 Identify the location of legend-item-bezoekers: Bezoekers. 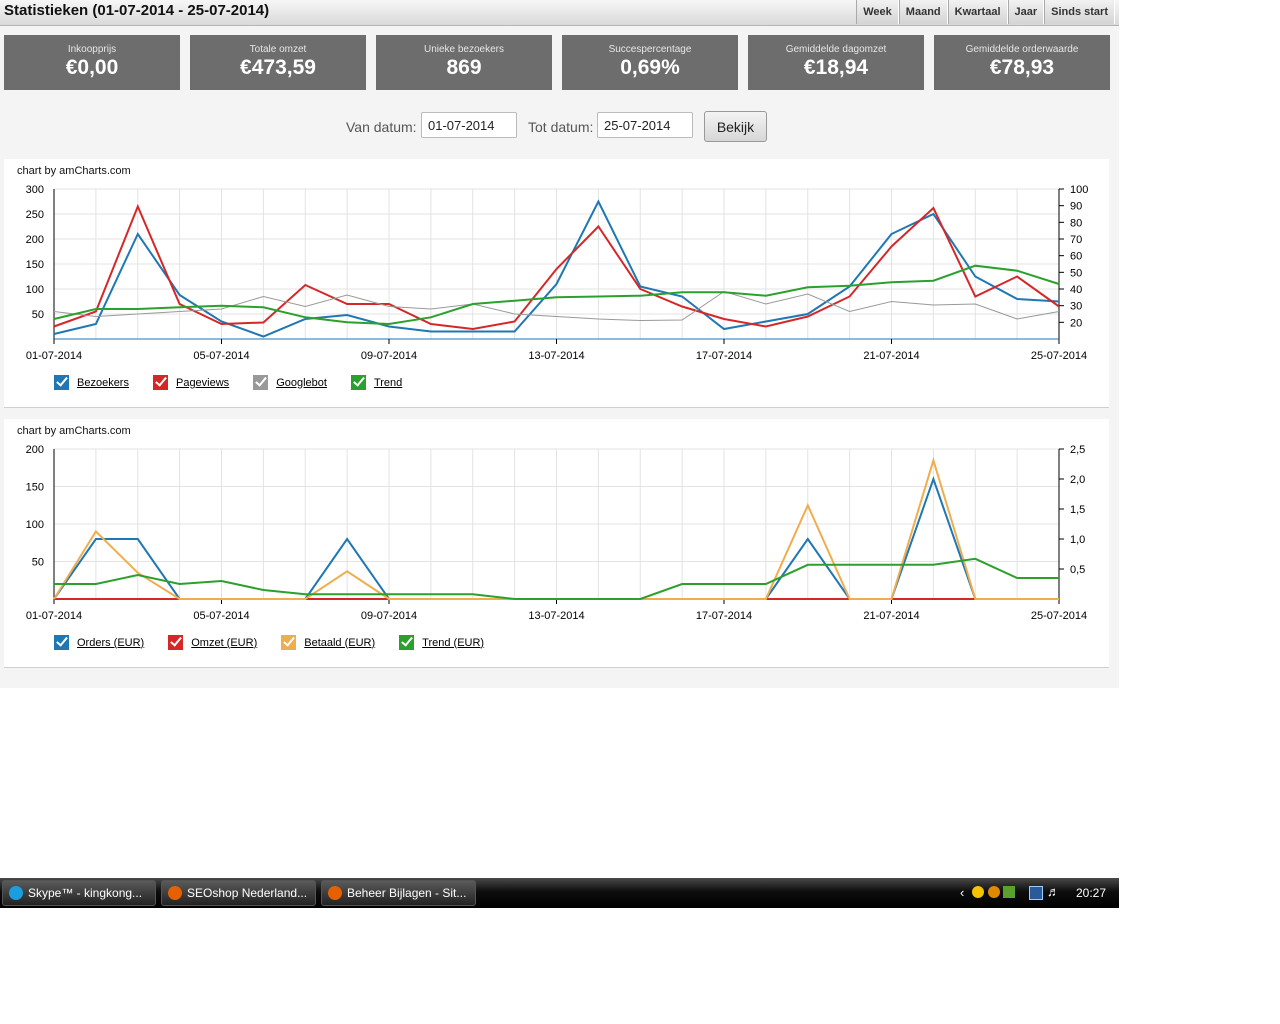
(91, 382).